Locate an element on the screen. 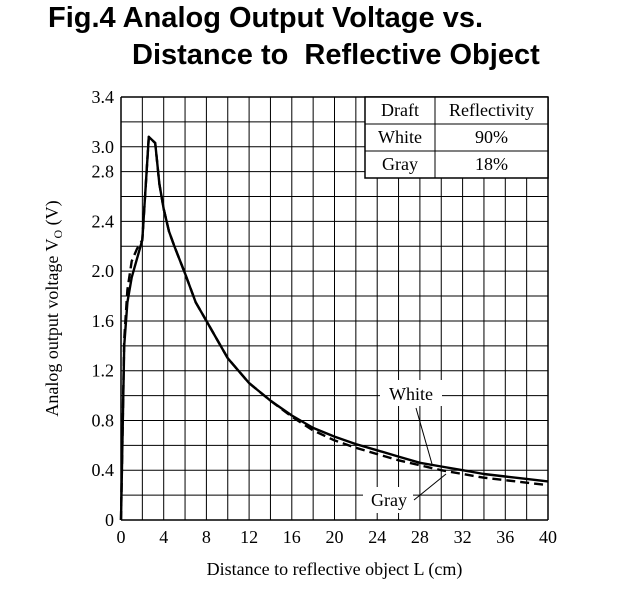 The image size is (640, 590). x-tick-label: 36 is located at coordinates (505, 537).